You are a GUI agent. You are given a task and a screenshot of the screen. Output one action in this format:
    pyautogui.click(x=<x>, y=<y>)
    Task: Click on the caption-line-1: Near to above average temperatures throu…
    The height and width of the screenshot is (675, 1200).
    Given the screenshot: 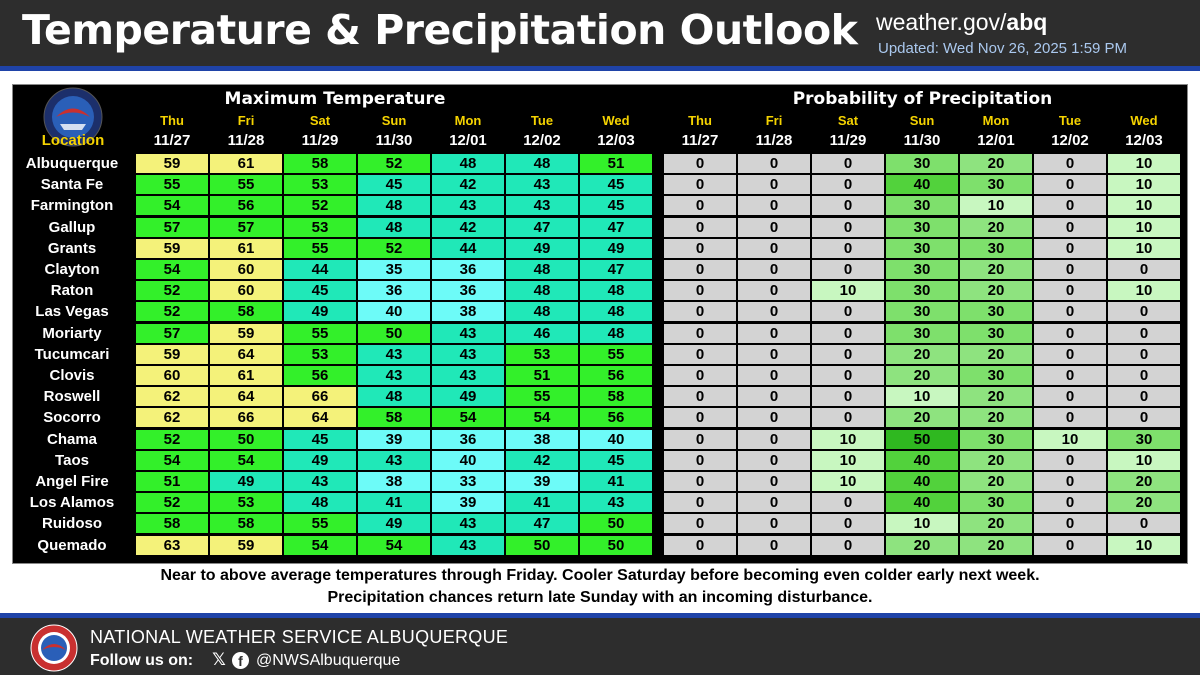 What is the action you would take?
    pyautogui.click(x=600, y=575)
    